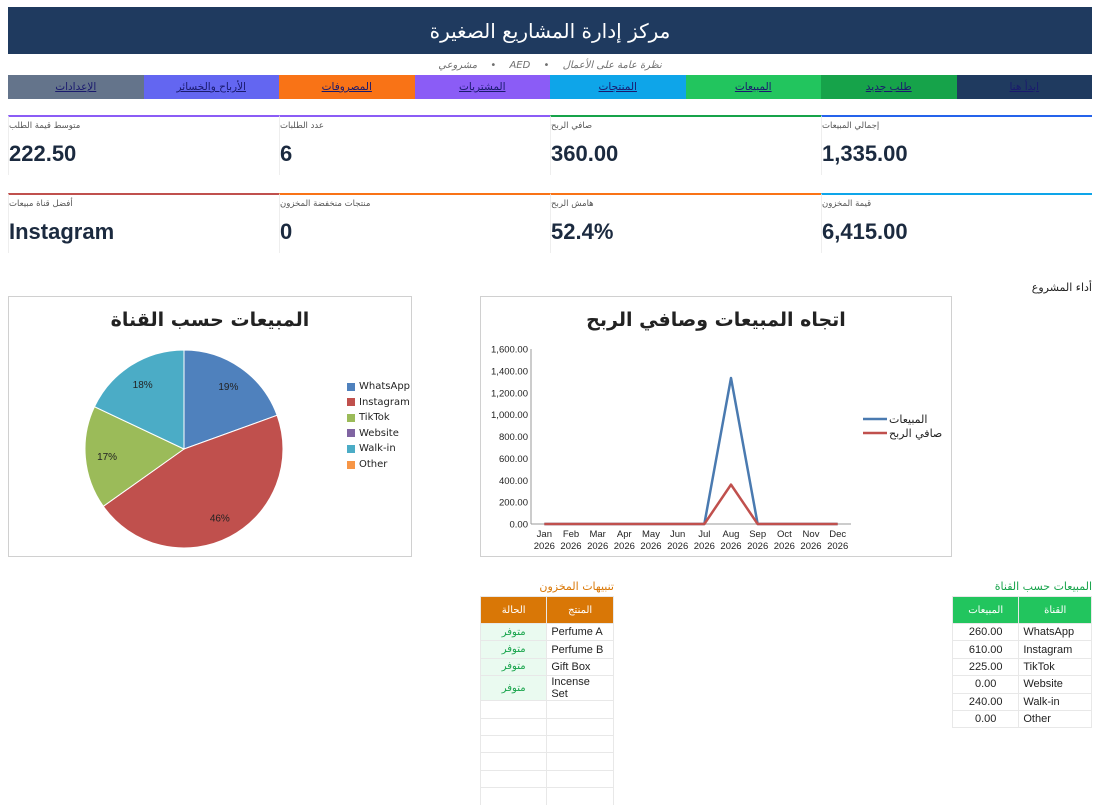 This screenshot has height=805, width=1100. Describe the element at coordinates (580, 632) in the screenshot. I see `stock-product-cell: Perfume A` at that location.